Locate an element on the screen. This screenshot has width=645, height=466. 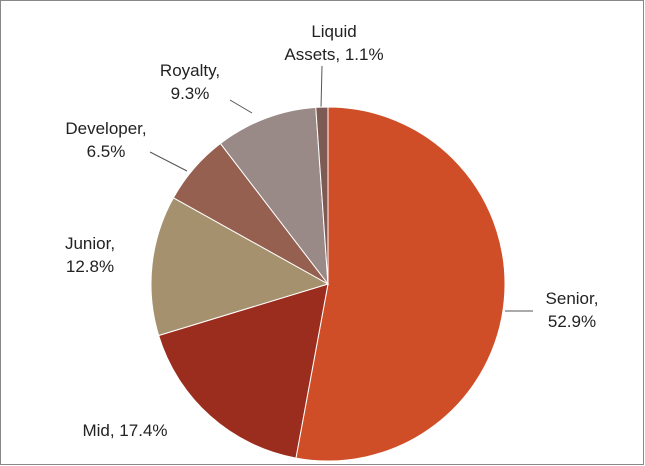
data-label-line: Junior, is located at coordinates (90, 243).